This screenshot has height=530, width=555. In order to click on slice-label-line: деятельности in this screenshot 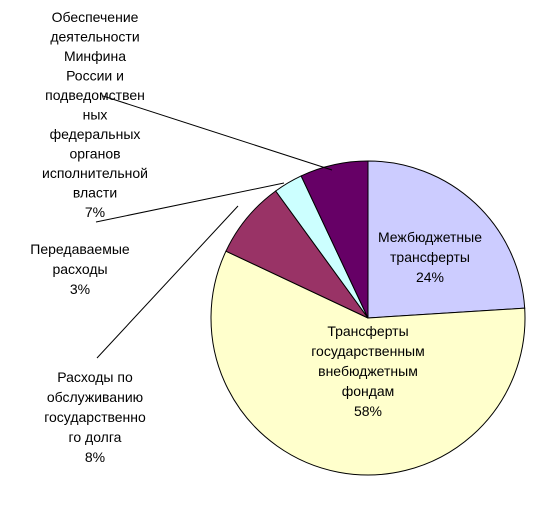, I will do `click(94, 37)`.